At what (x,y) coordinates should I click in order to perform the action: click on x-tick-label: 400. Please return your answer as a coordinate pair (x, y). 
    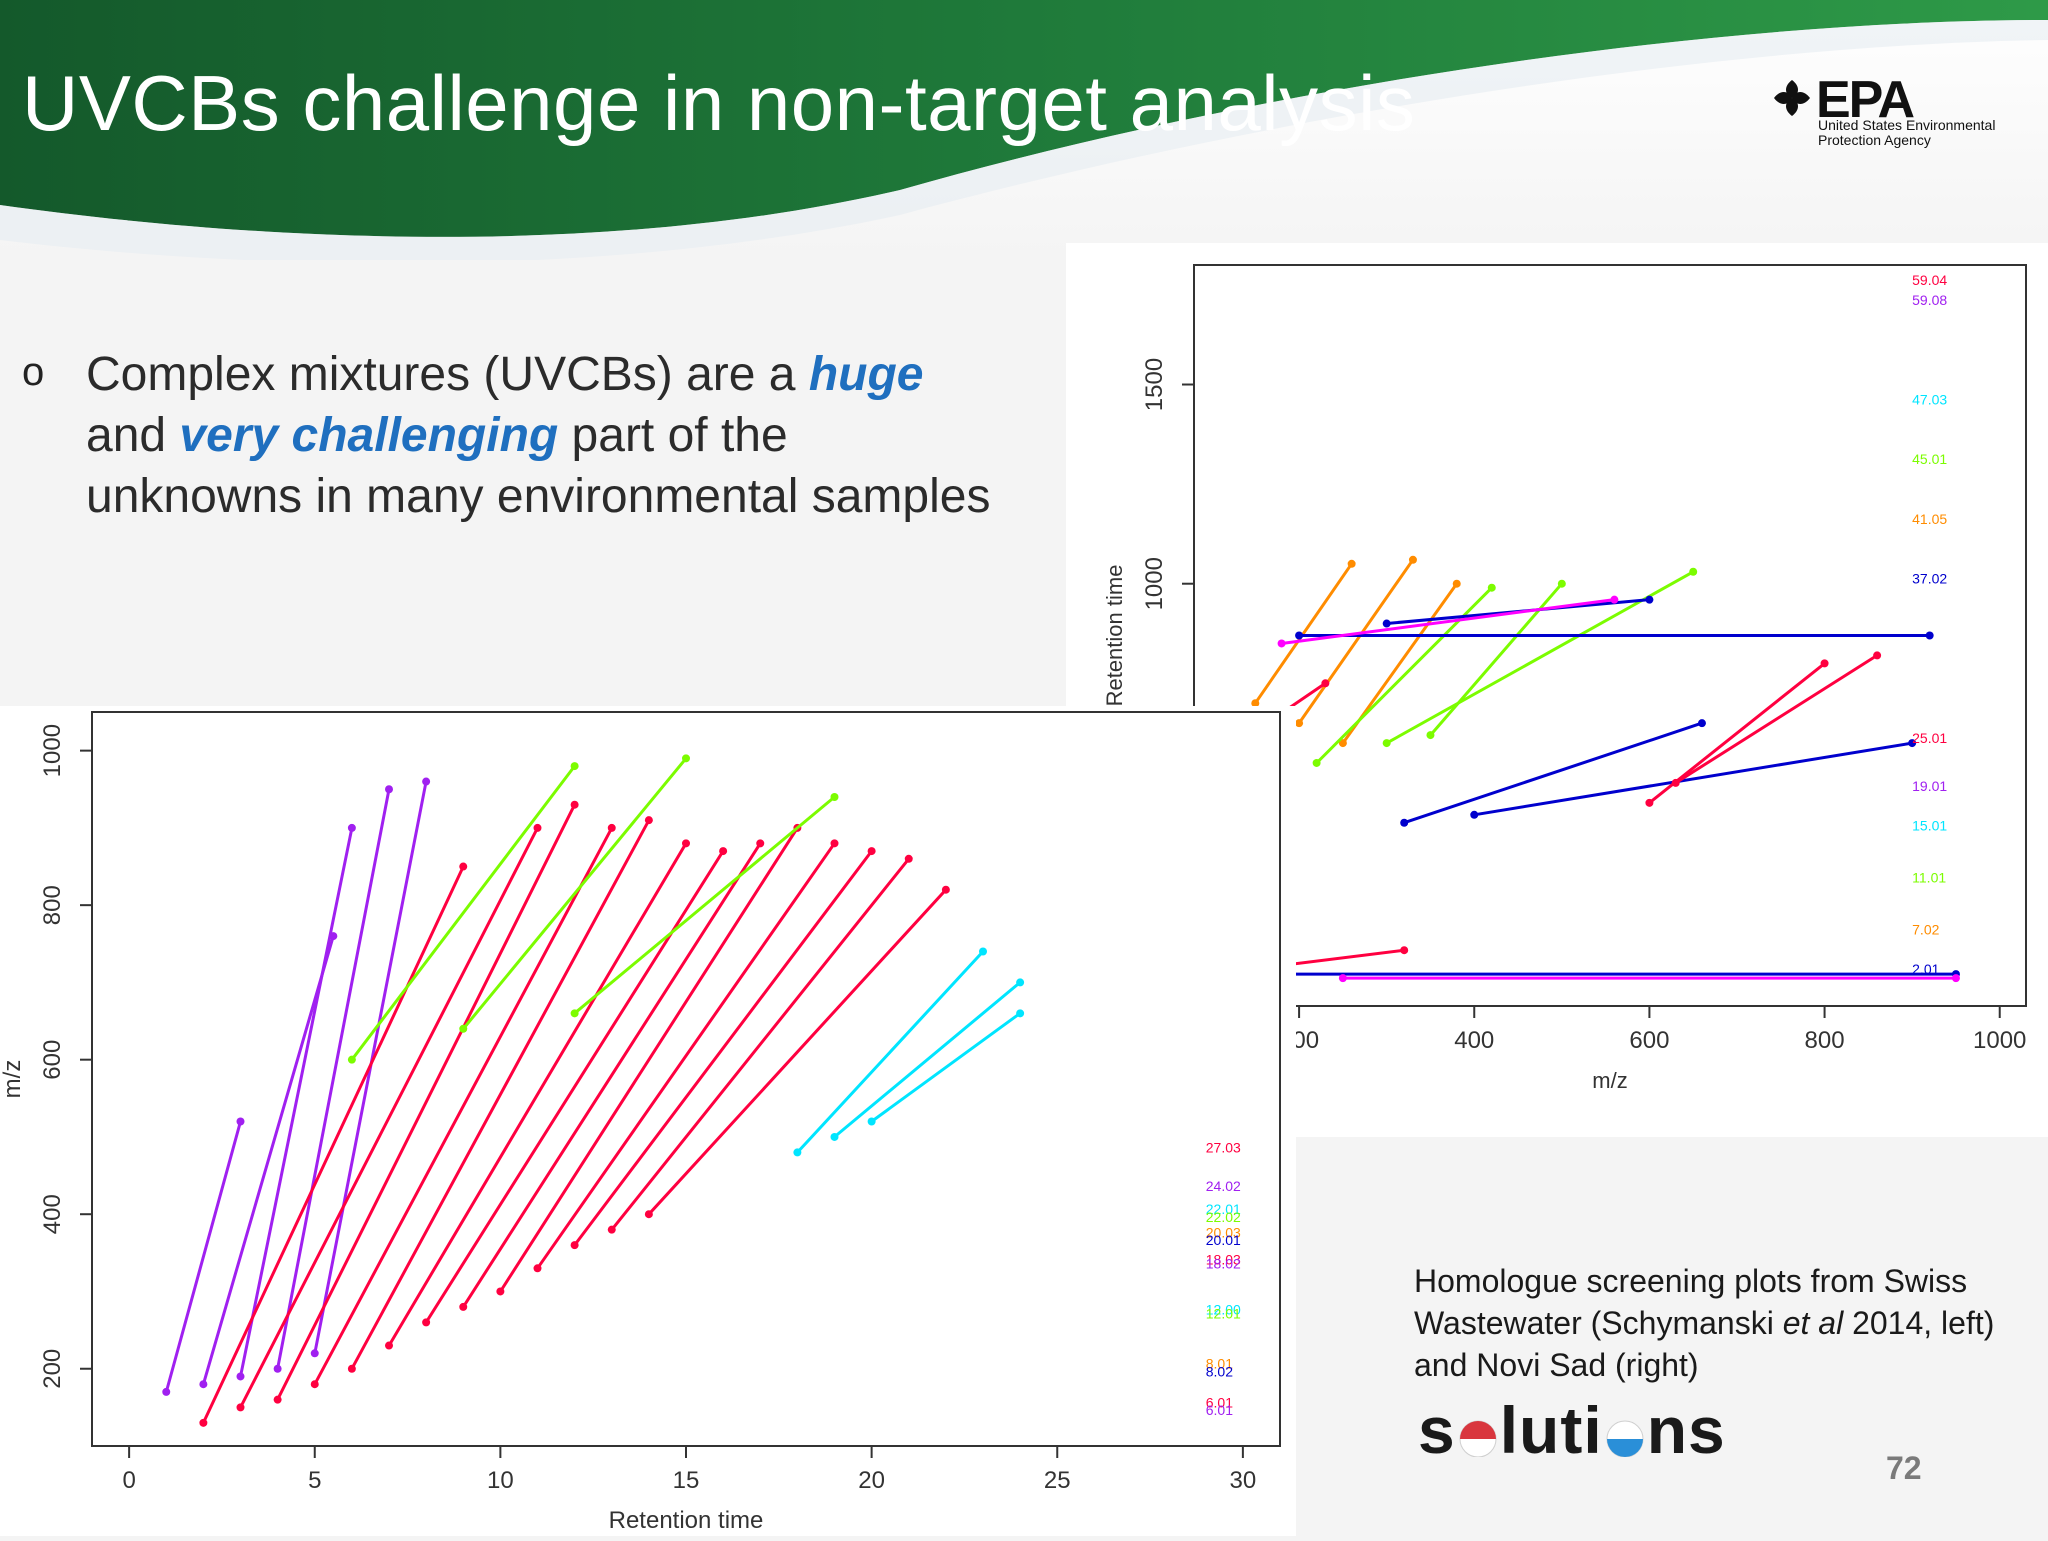
    Looking at the image, I should click on (1474, 1040).